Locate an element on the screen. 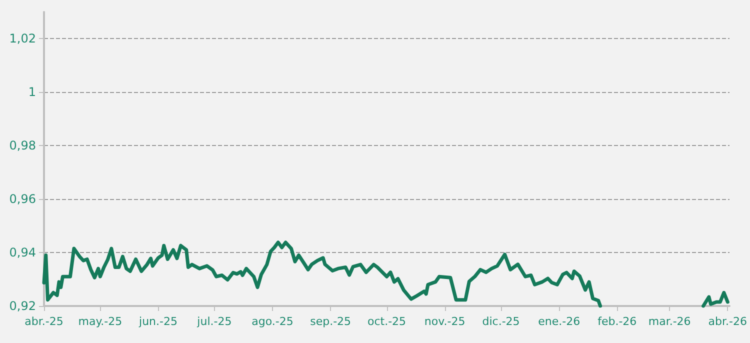  y-tick-label: 1,02 is located at coordinates (22, 39).